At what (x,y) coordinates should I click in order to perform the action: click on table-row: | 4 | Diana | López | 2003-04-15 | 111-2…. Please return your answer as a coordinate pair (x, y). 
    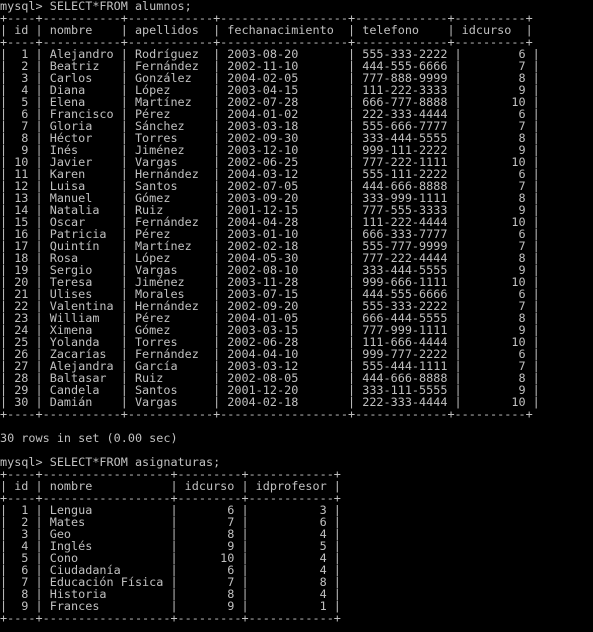
    Looking at the image, I should click on (270, 90).